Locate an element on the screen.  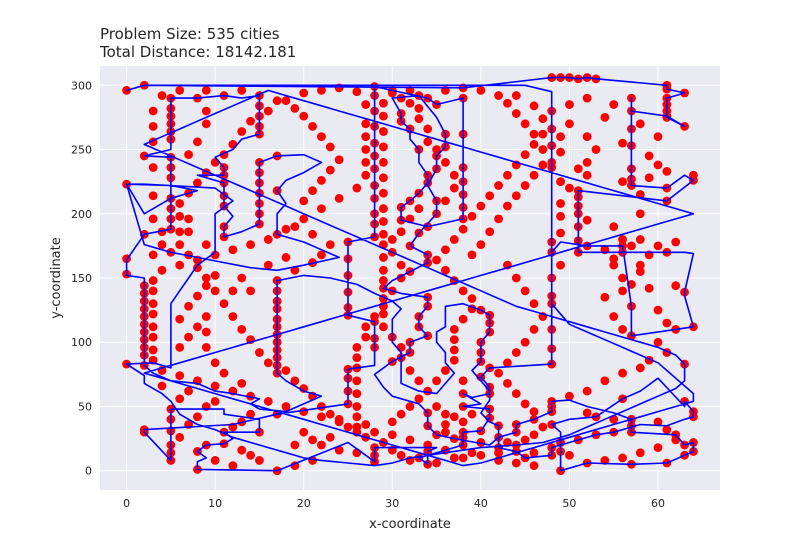
x-tick-label: 50 is located at coordinates (569, 503).